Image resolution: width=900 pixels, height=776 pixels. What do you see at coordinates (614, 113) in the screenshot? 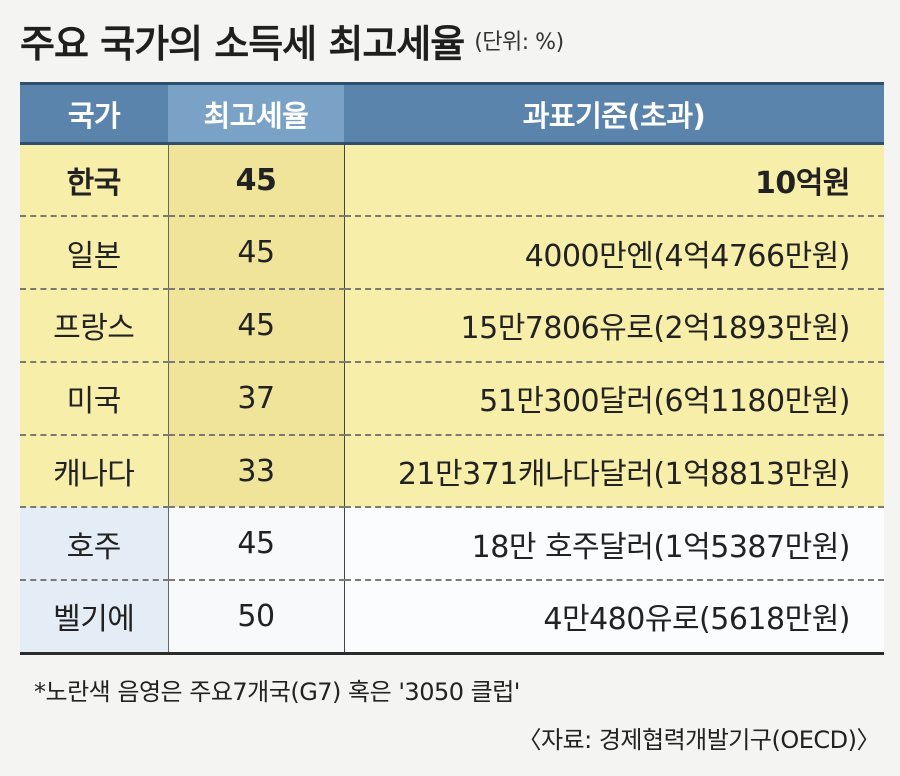
I see `header-base: 과표기준(초과)` at bounding box center [614, 113].